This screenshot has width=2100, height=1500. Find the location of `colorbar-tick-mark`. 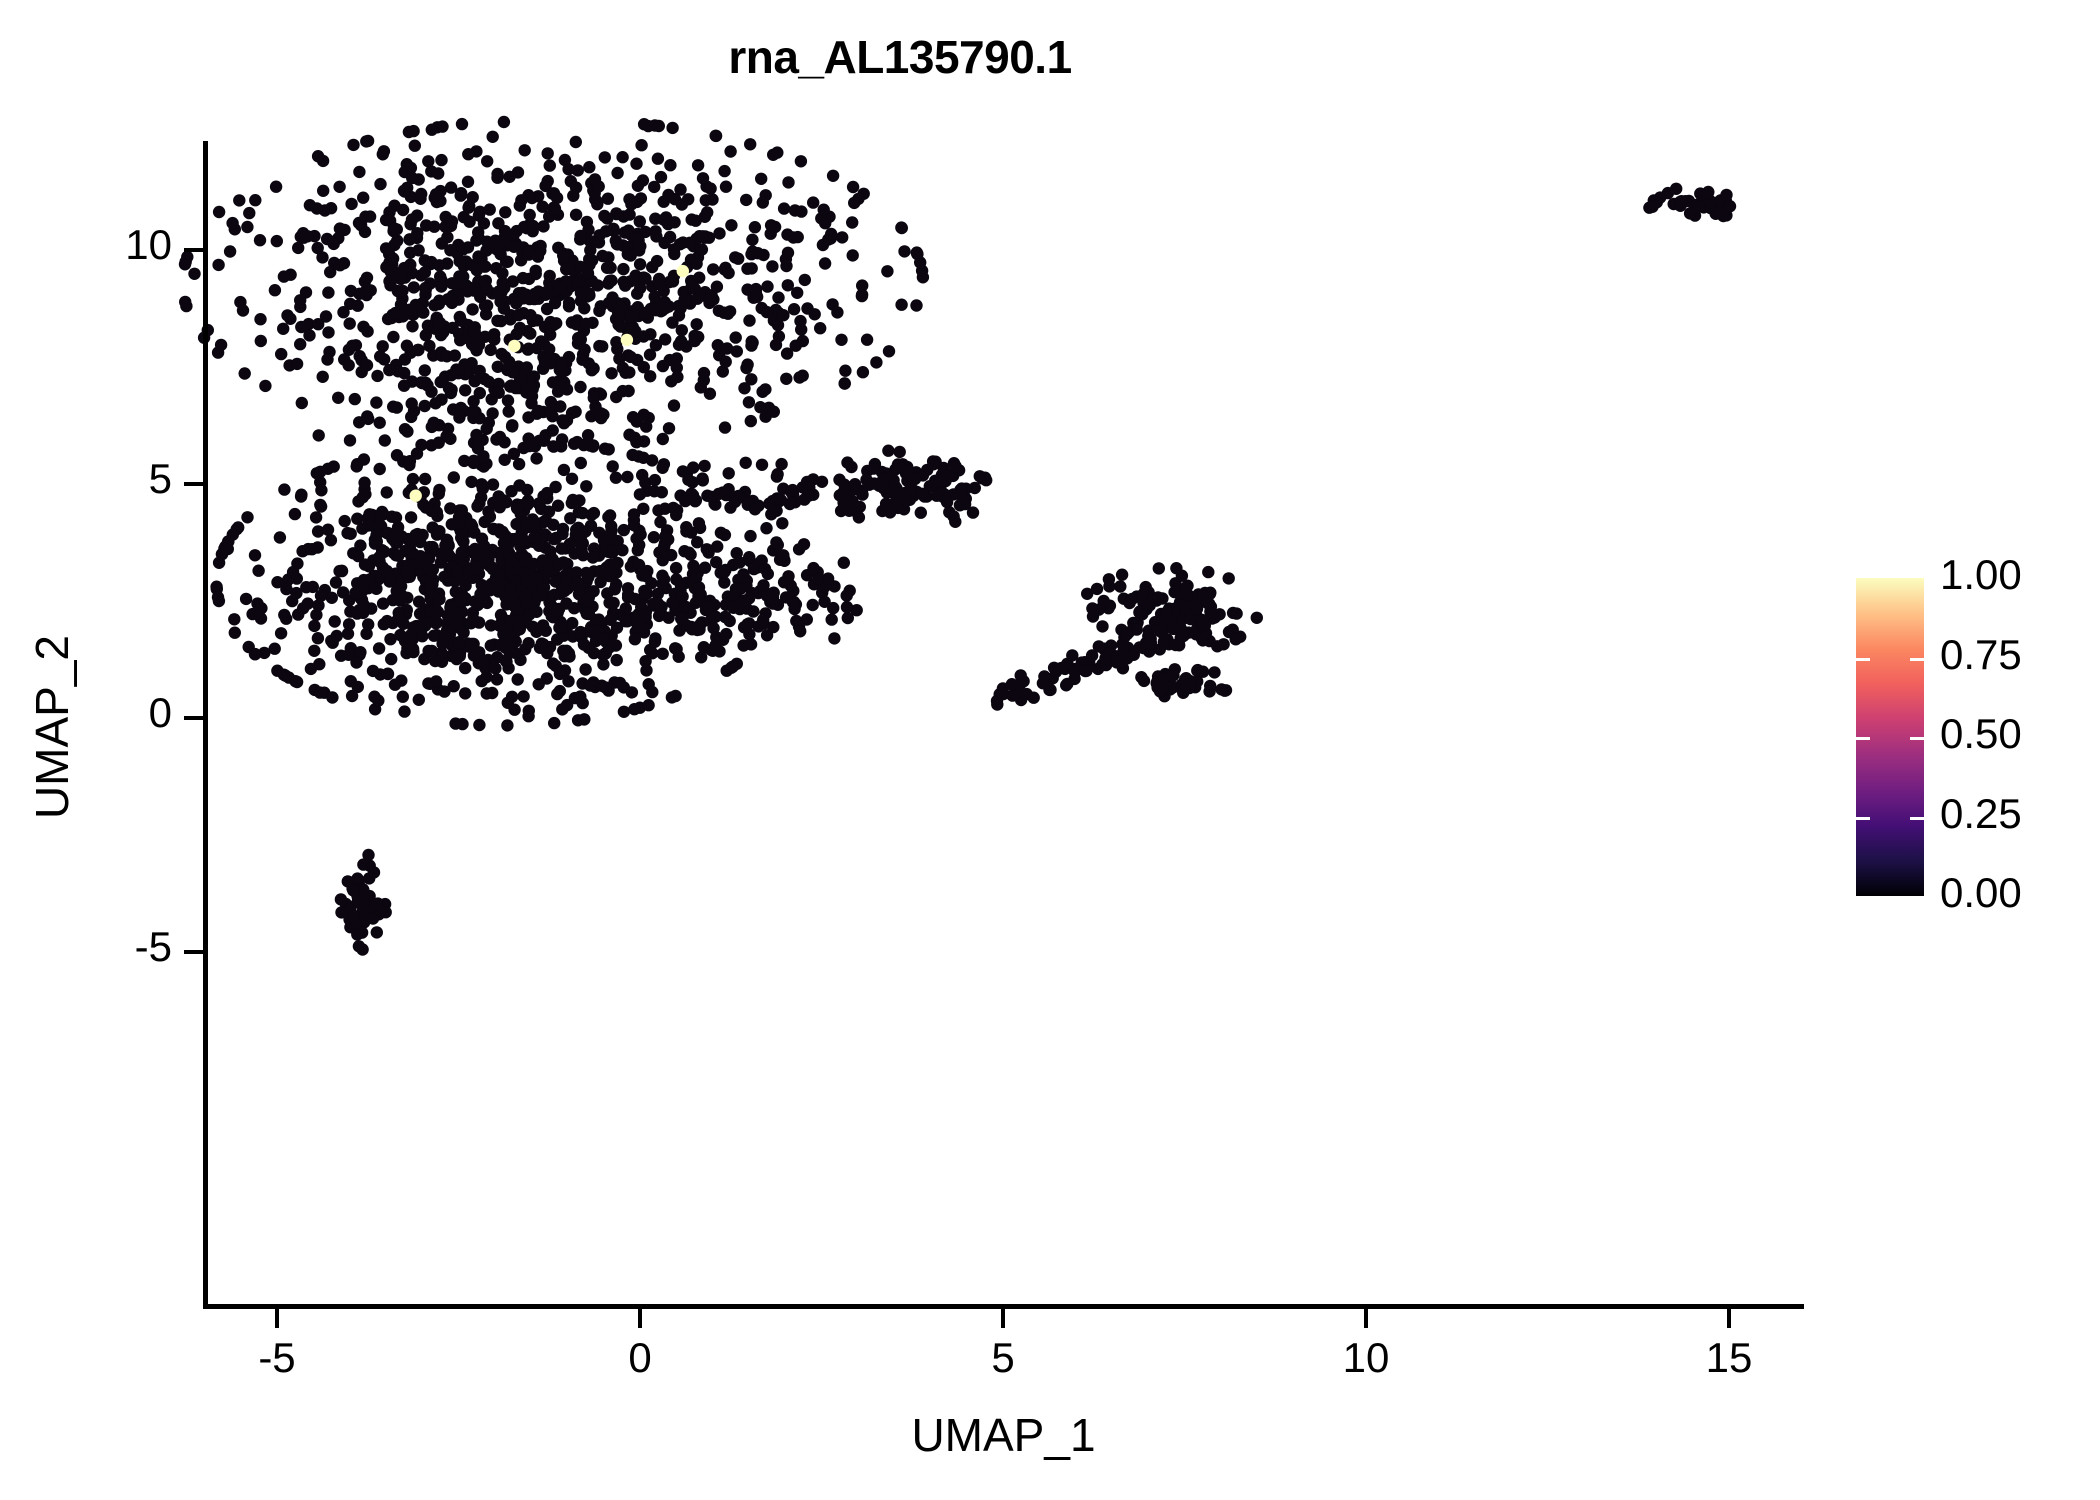

colorbar-tick-mark is located at coordinates (1917, 659).